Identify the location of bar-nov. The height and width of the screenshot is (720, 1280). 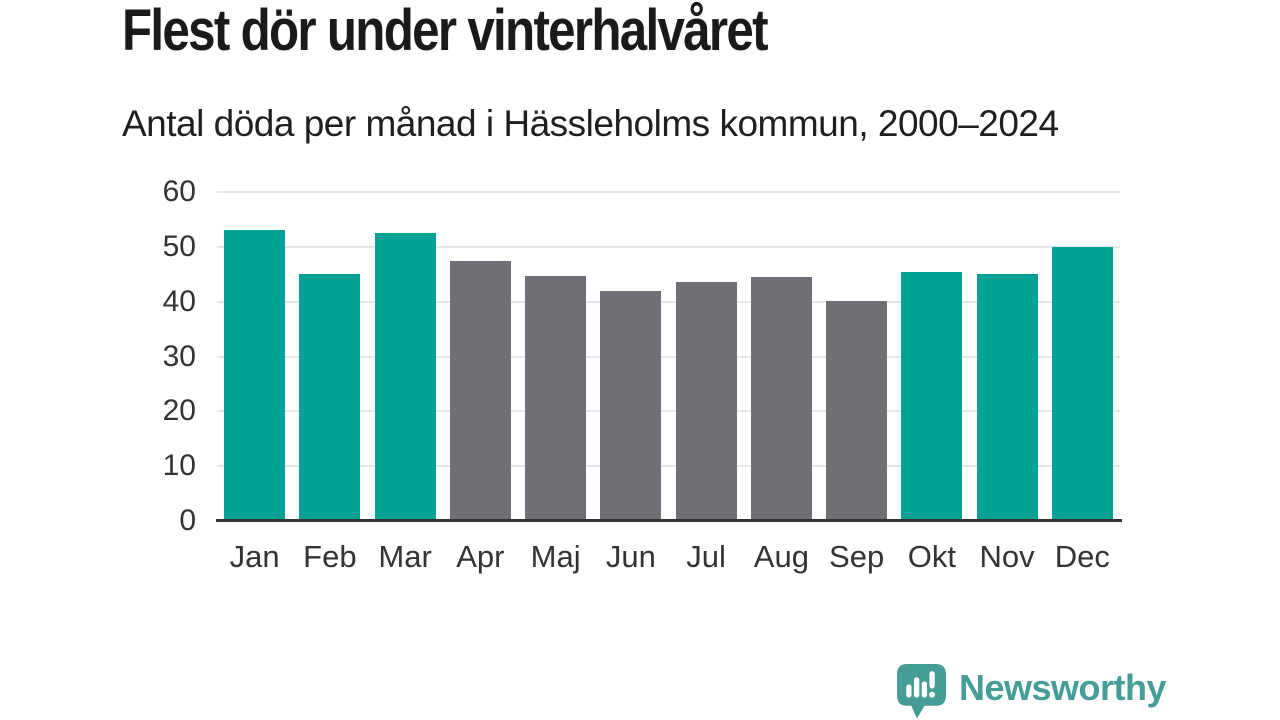
(1007, 397).